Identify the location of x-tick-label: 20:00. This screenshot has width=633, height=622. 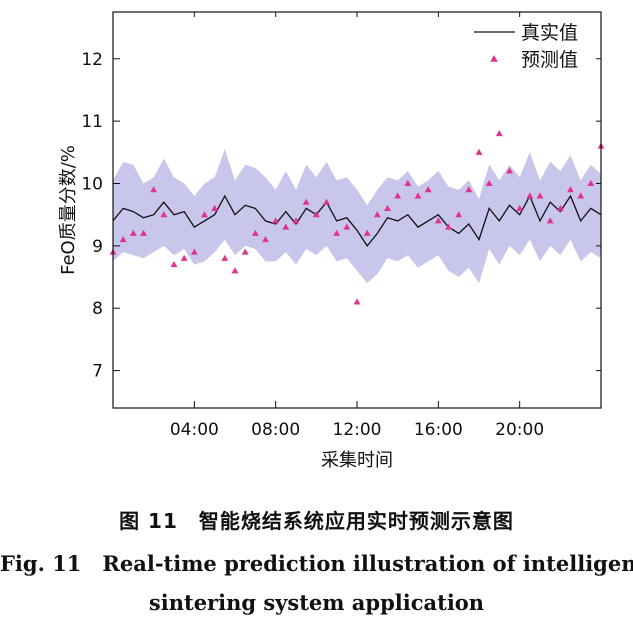
(519, 430).